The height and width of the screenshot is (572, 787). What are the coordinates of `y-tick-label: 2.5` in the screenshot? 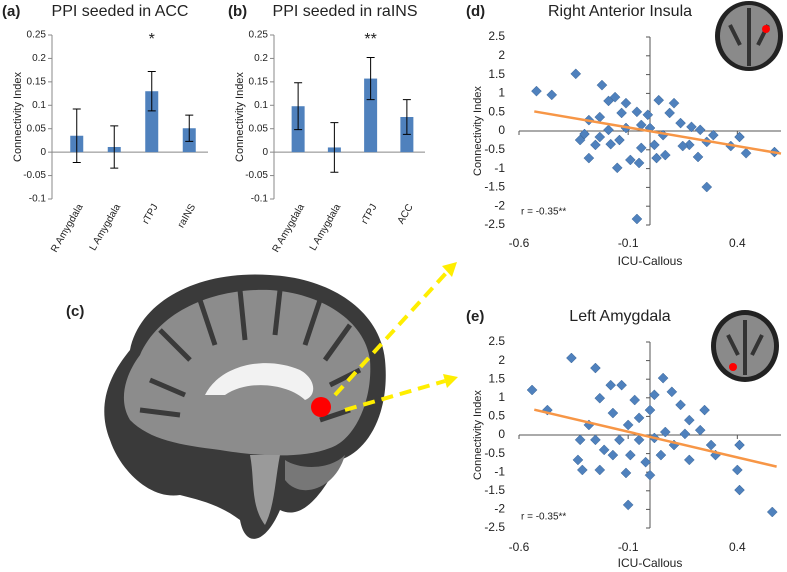 It's located at (496, 36).